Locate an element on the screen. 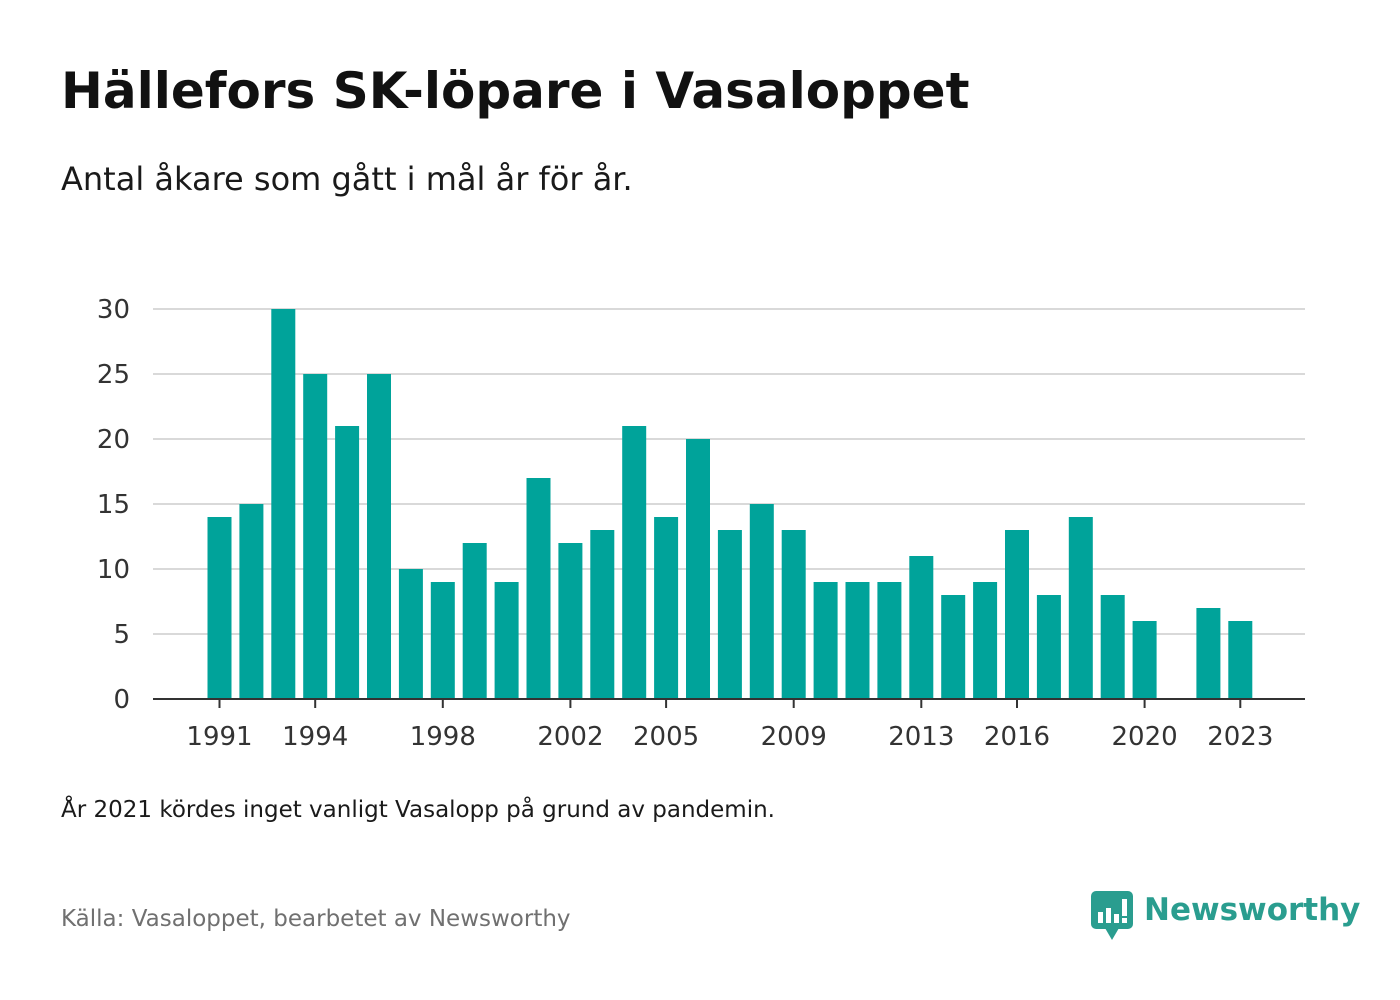 The height and width of the screenshot is (1000, 1400). bar-2005 is located at coordinates (666, 608).